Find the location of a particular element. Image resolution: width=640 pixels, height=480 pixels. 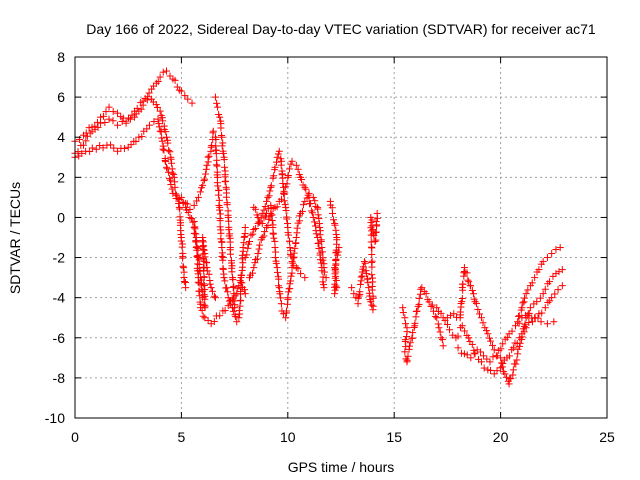

x-tick-label: 25 is located at coordinates (607, 437).